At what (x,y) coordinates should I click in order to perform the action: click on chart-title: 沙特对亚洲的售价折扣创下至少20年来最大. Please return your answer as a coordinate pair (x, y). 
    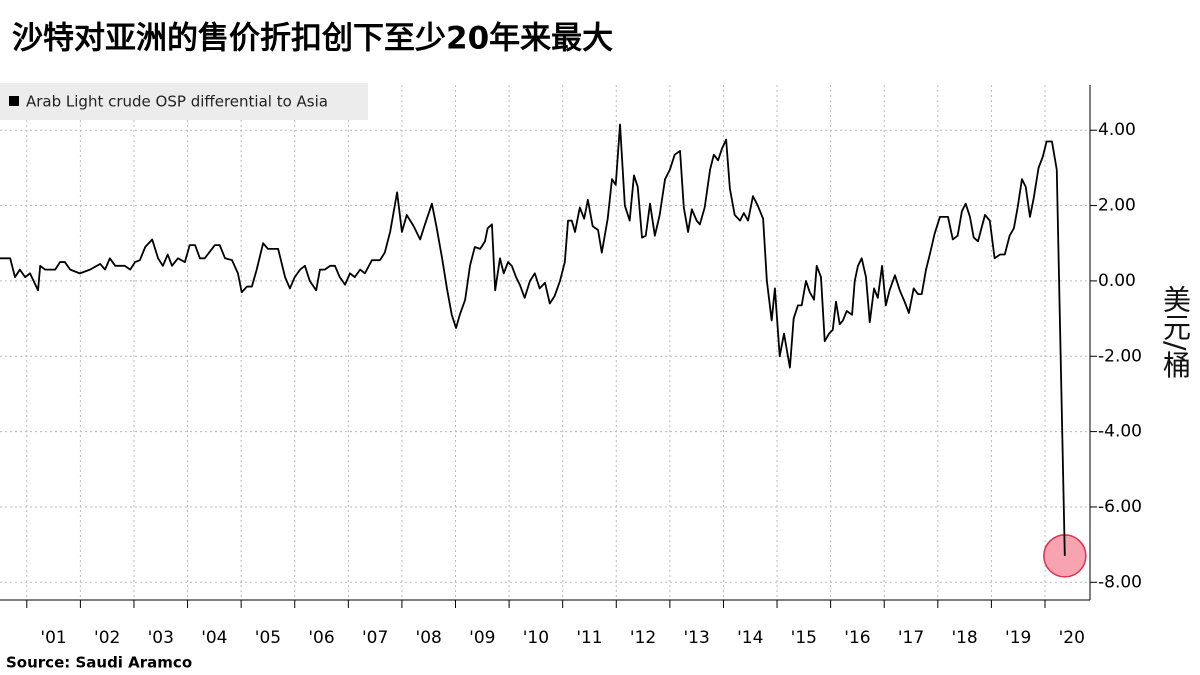
    Looking at the image, I should click on (312, 39).